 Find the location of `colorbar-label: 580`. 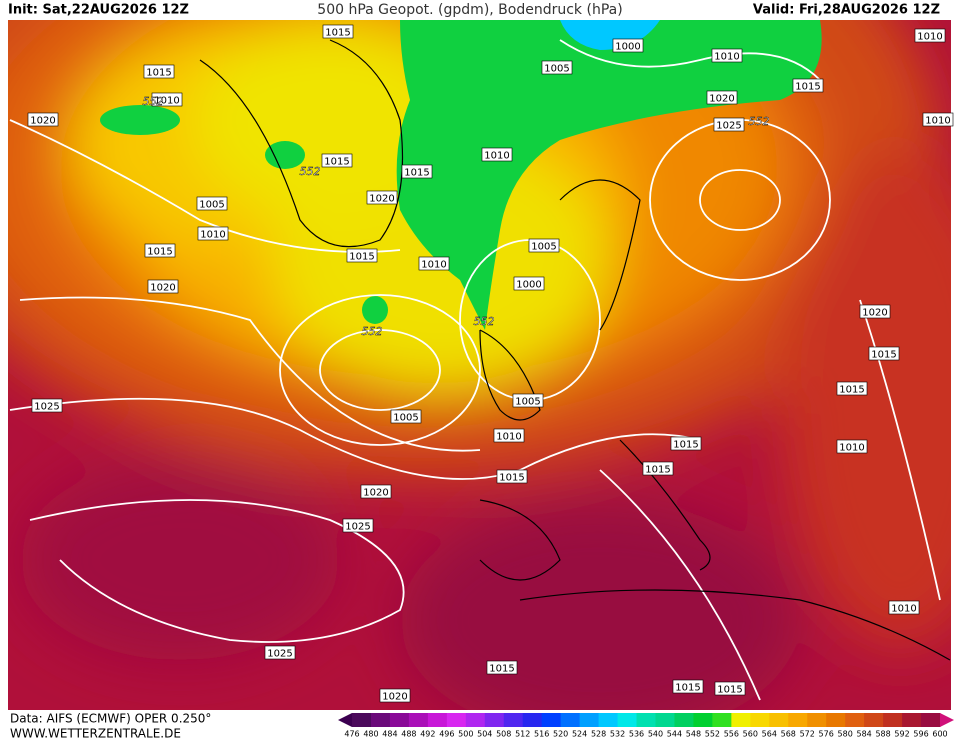

colorbar-label: 580 is located at coordinates (845, 734).